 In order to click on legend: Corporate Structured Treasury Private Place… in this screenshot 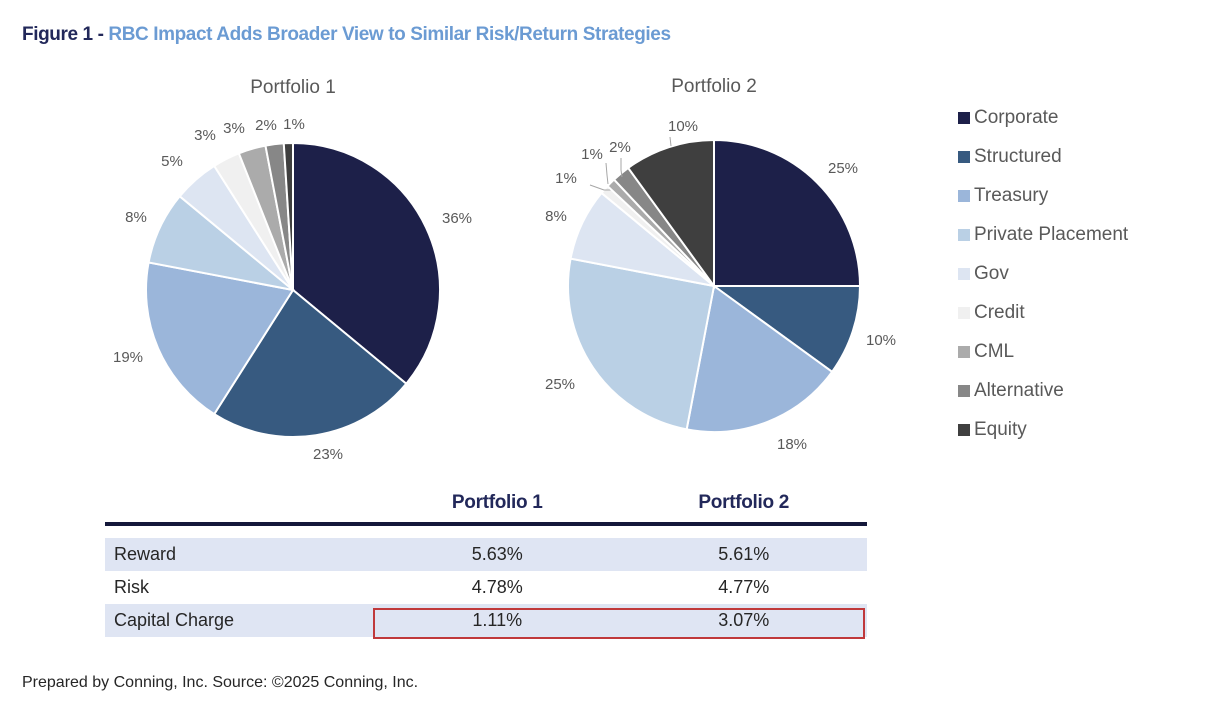, I will do `click(1043, 273)`.